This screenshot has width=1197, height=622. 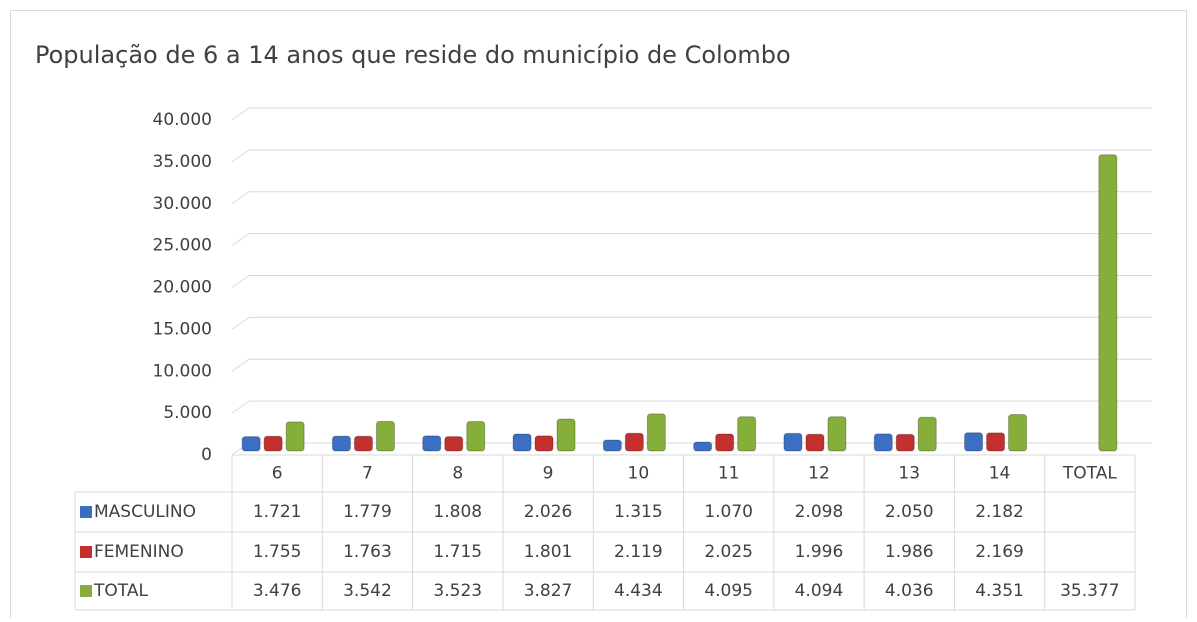 I want to click on table-value: 1.996, so click(x=819, y=552).